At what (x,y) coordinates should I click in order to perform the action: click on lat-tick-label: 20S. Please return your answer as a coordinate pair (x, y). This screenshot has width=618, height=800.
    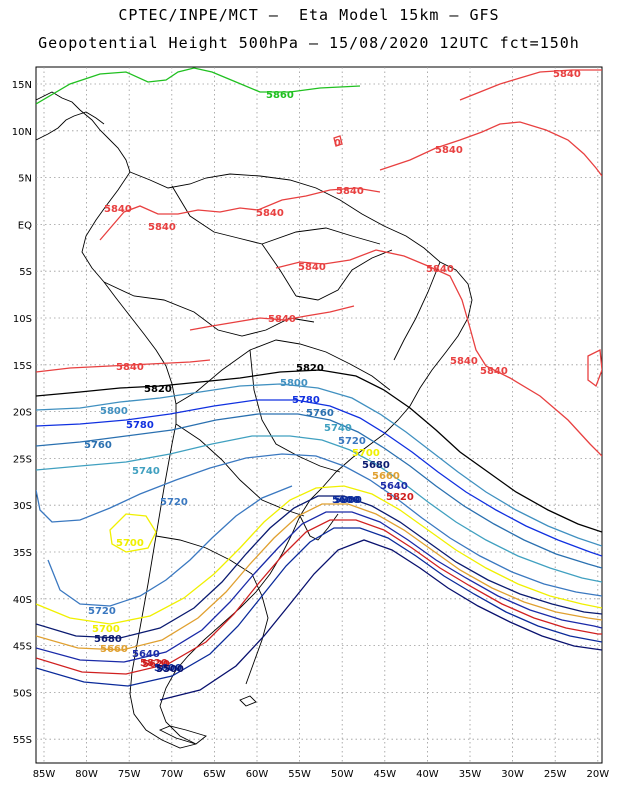
    Looking at the image, I should click on (22, 413).